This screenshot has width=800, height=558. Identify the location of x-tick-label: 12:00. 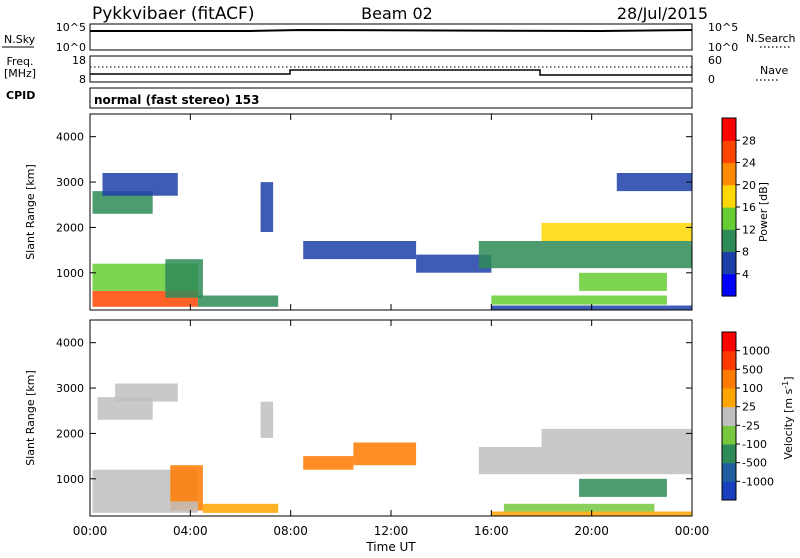
(391, 531).